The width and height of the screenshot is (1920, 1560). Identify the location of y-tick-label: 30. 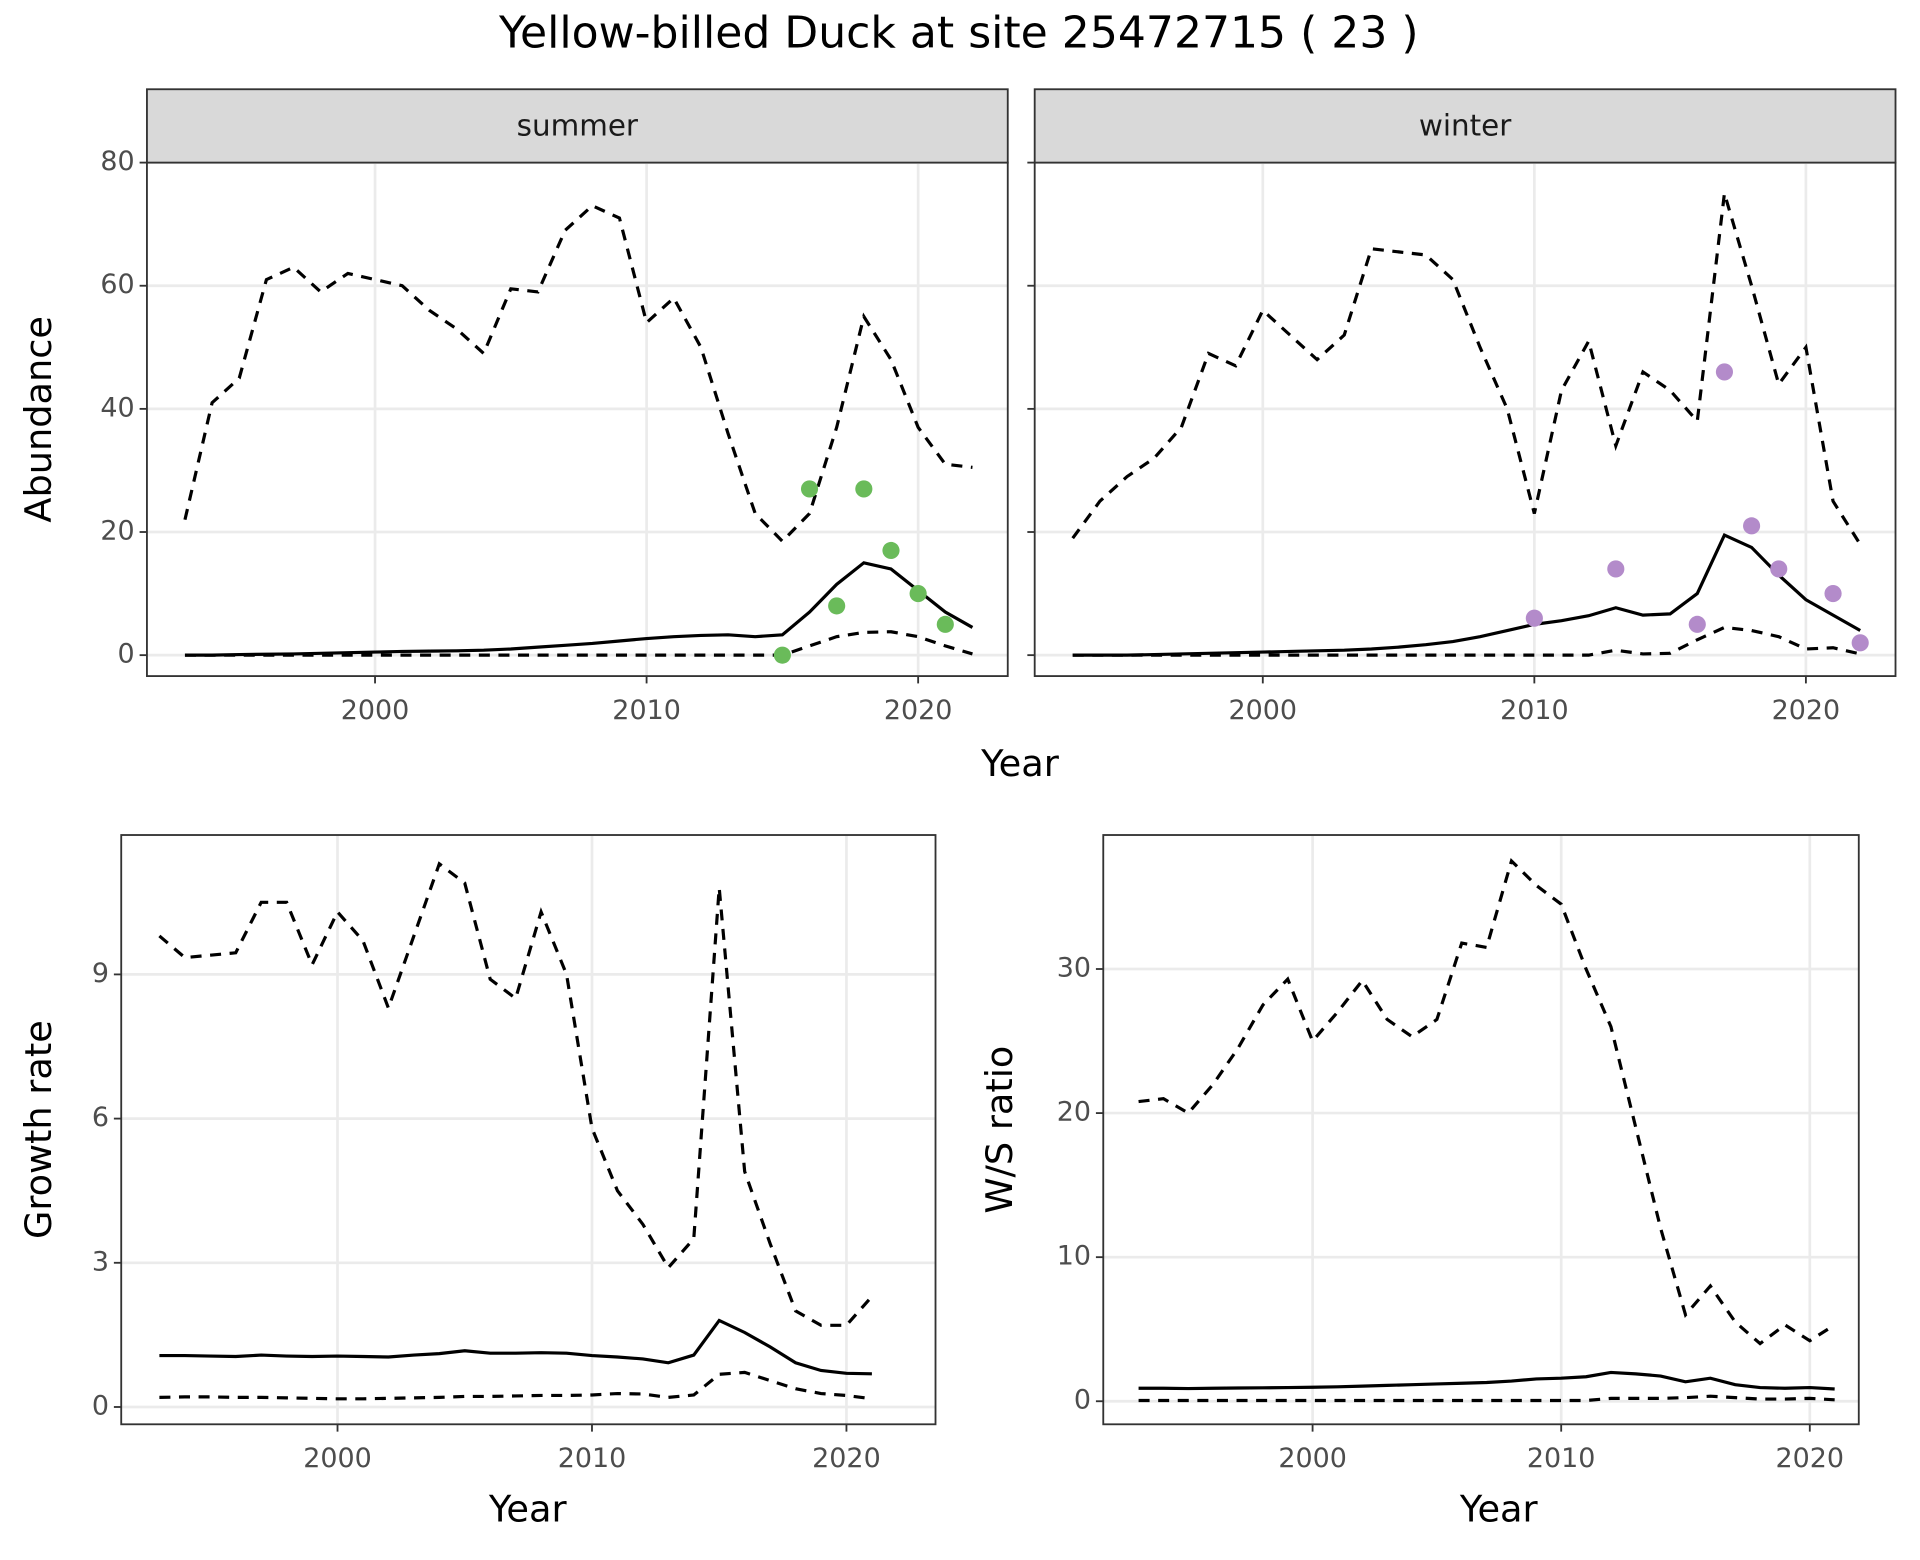
(1074, 968).